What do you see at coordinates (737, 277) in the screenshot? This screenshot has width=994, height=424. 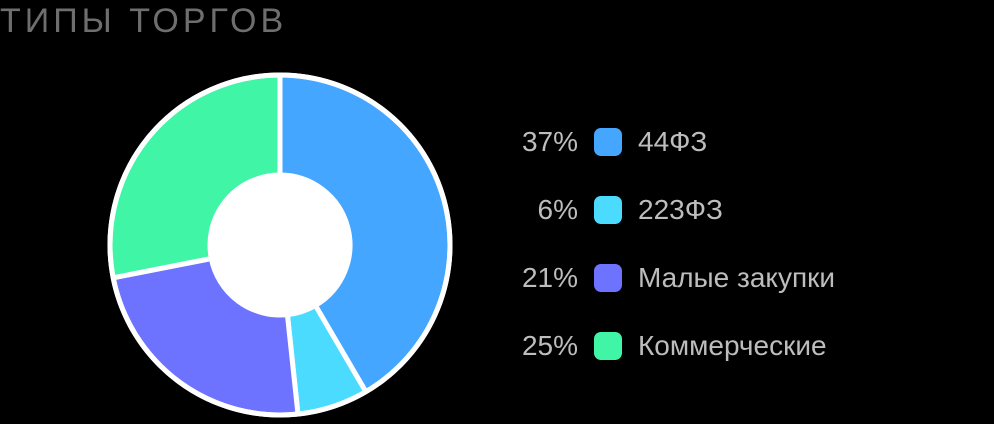 I see `legend-label: Малые закупки` at bounding box center [737, 277].